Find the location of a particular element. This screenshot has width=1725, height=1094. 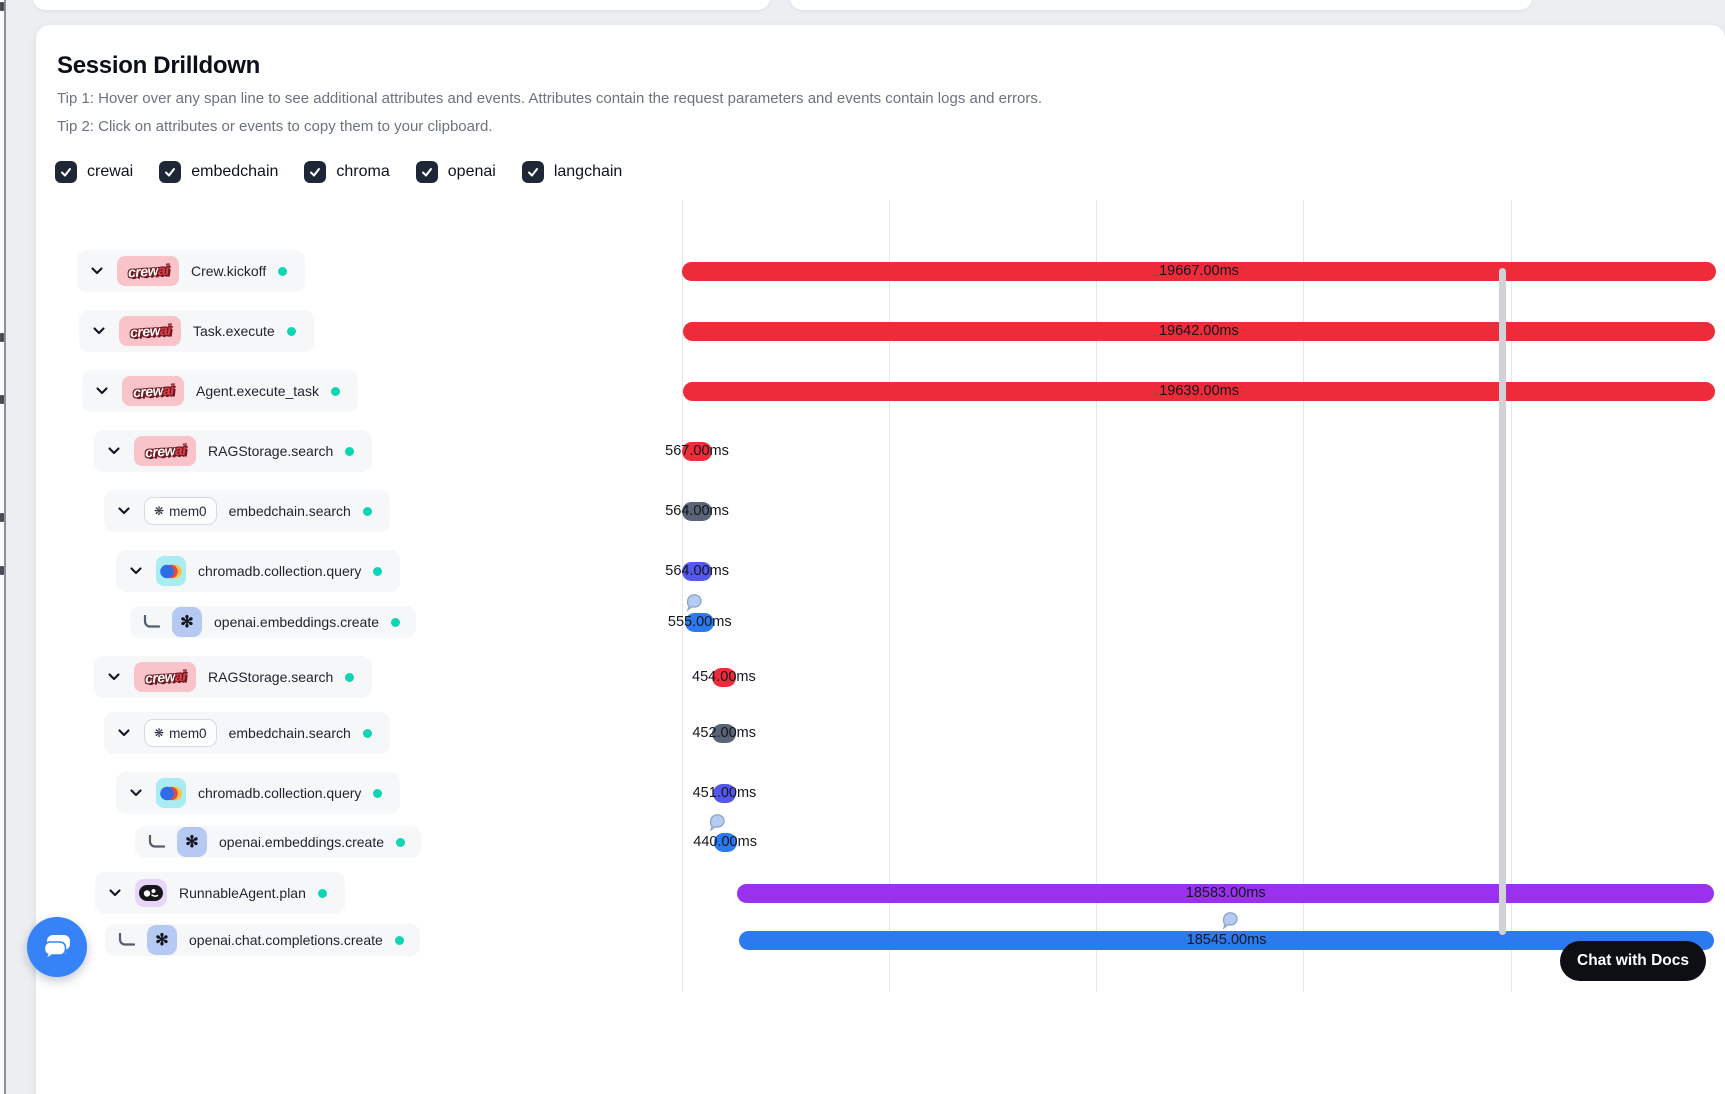

span-row-RunnableAgent.plan: RunnableAgent.plan is located at coordinates (220, 893).